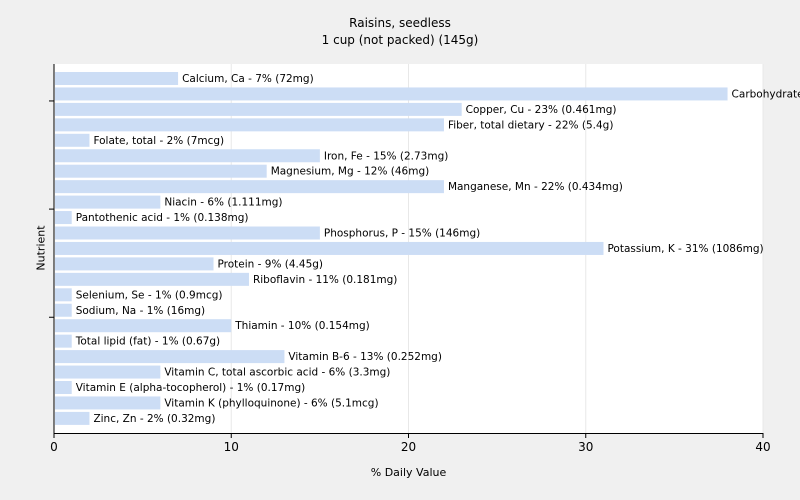 This screenshot has height=500, width=800. What do you see at coordinates (535, 187) in the screenshot?
I see `bar-label: Manganese, Mn - 22% (0.434mg)` at bounding box center [535, 187].